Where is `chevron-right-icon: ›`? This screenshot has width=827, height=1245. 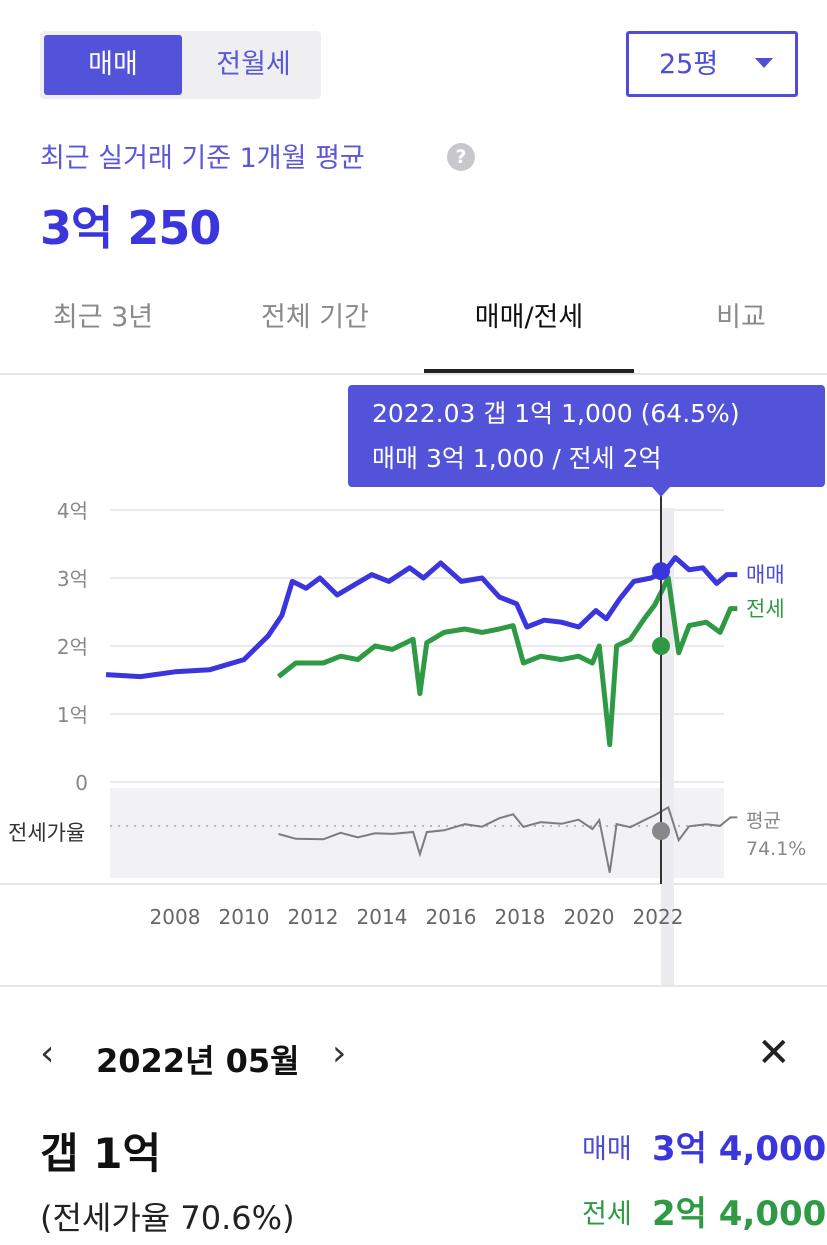
chevron-right-icon: › is located at coordinates (339, 1053).